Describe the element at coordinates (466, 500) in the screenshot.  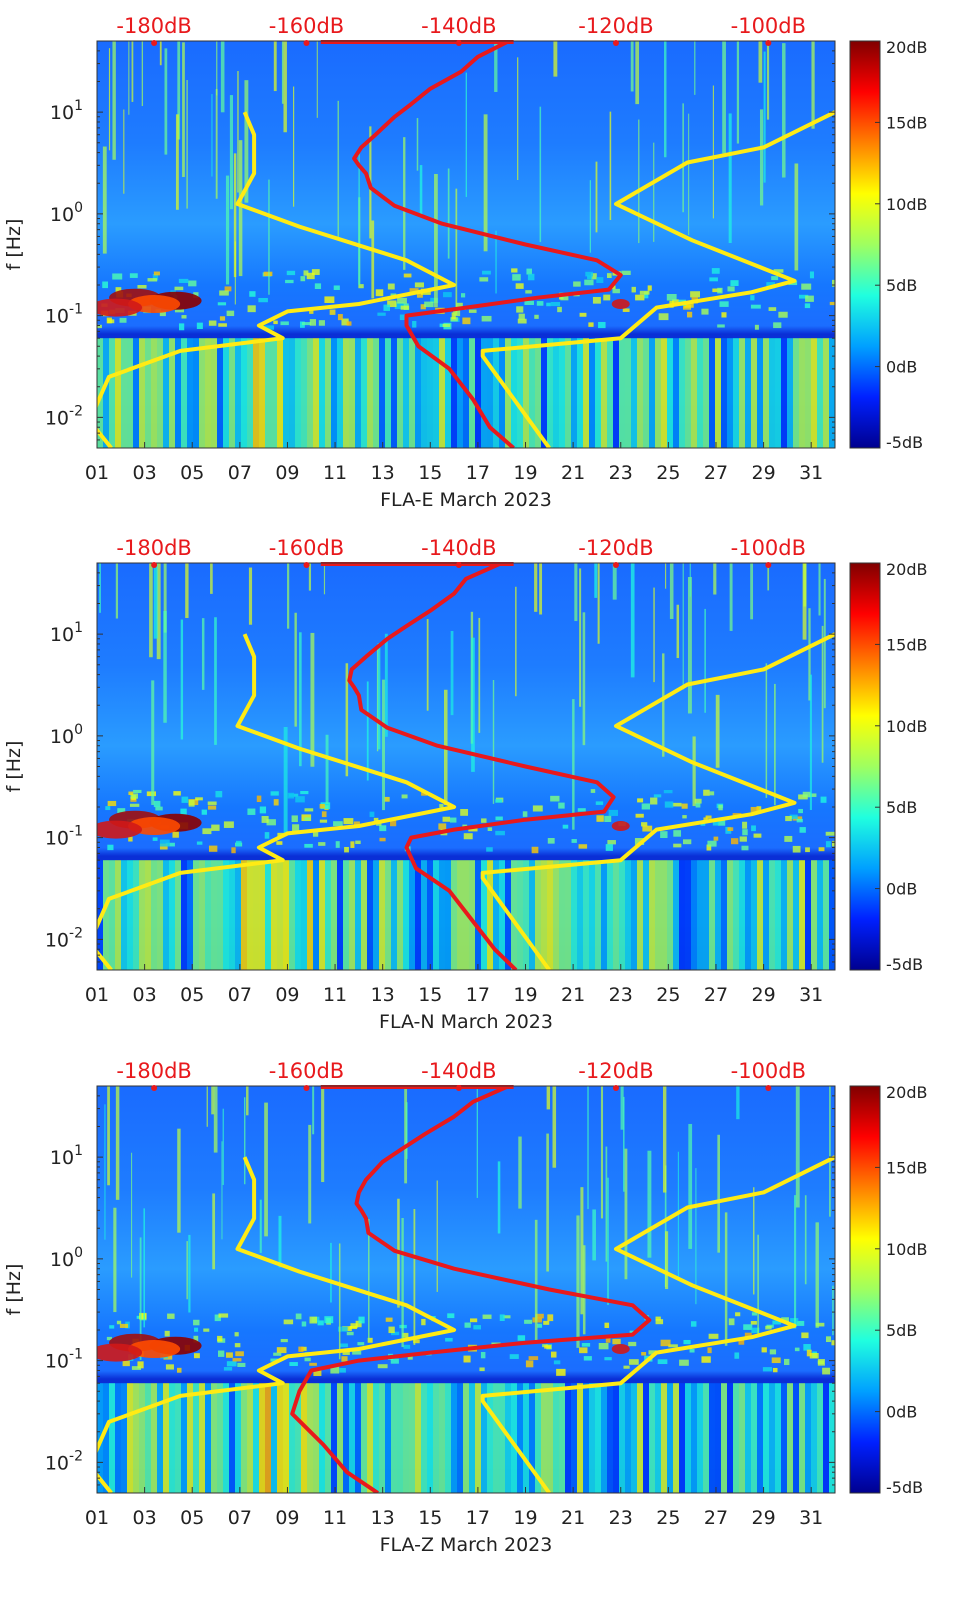
I see `x-axis-title: FLA-E March 2023` at that location.